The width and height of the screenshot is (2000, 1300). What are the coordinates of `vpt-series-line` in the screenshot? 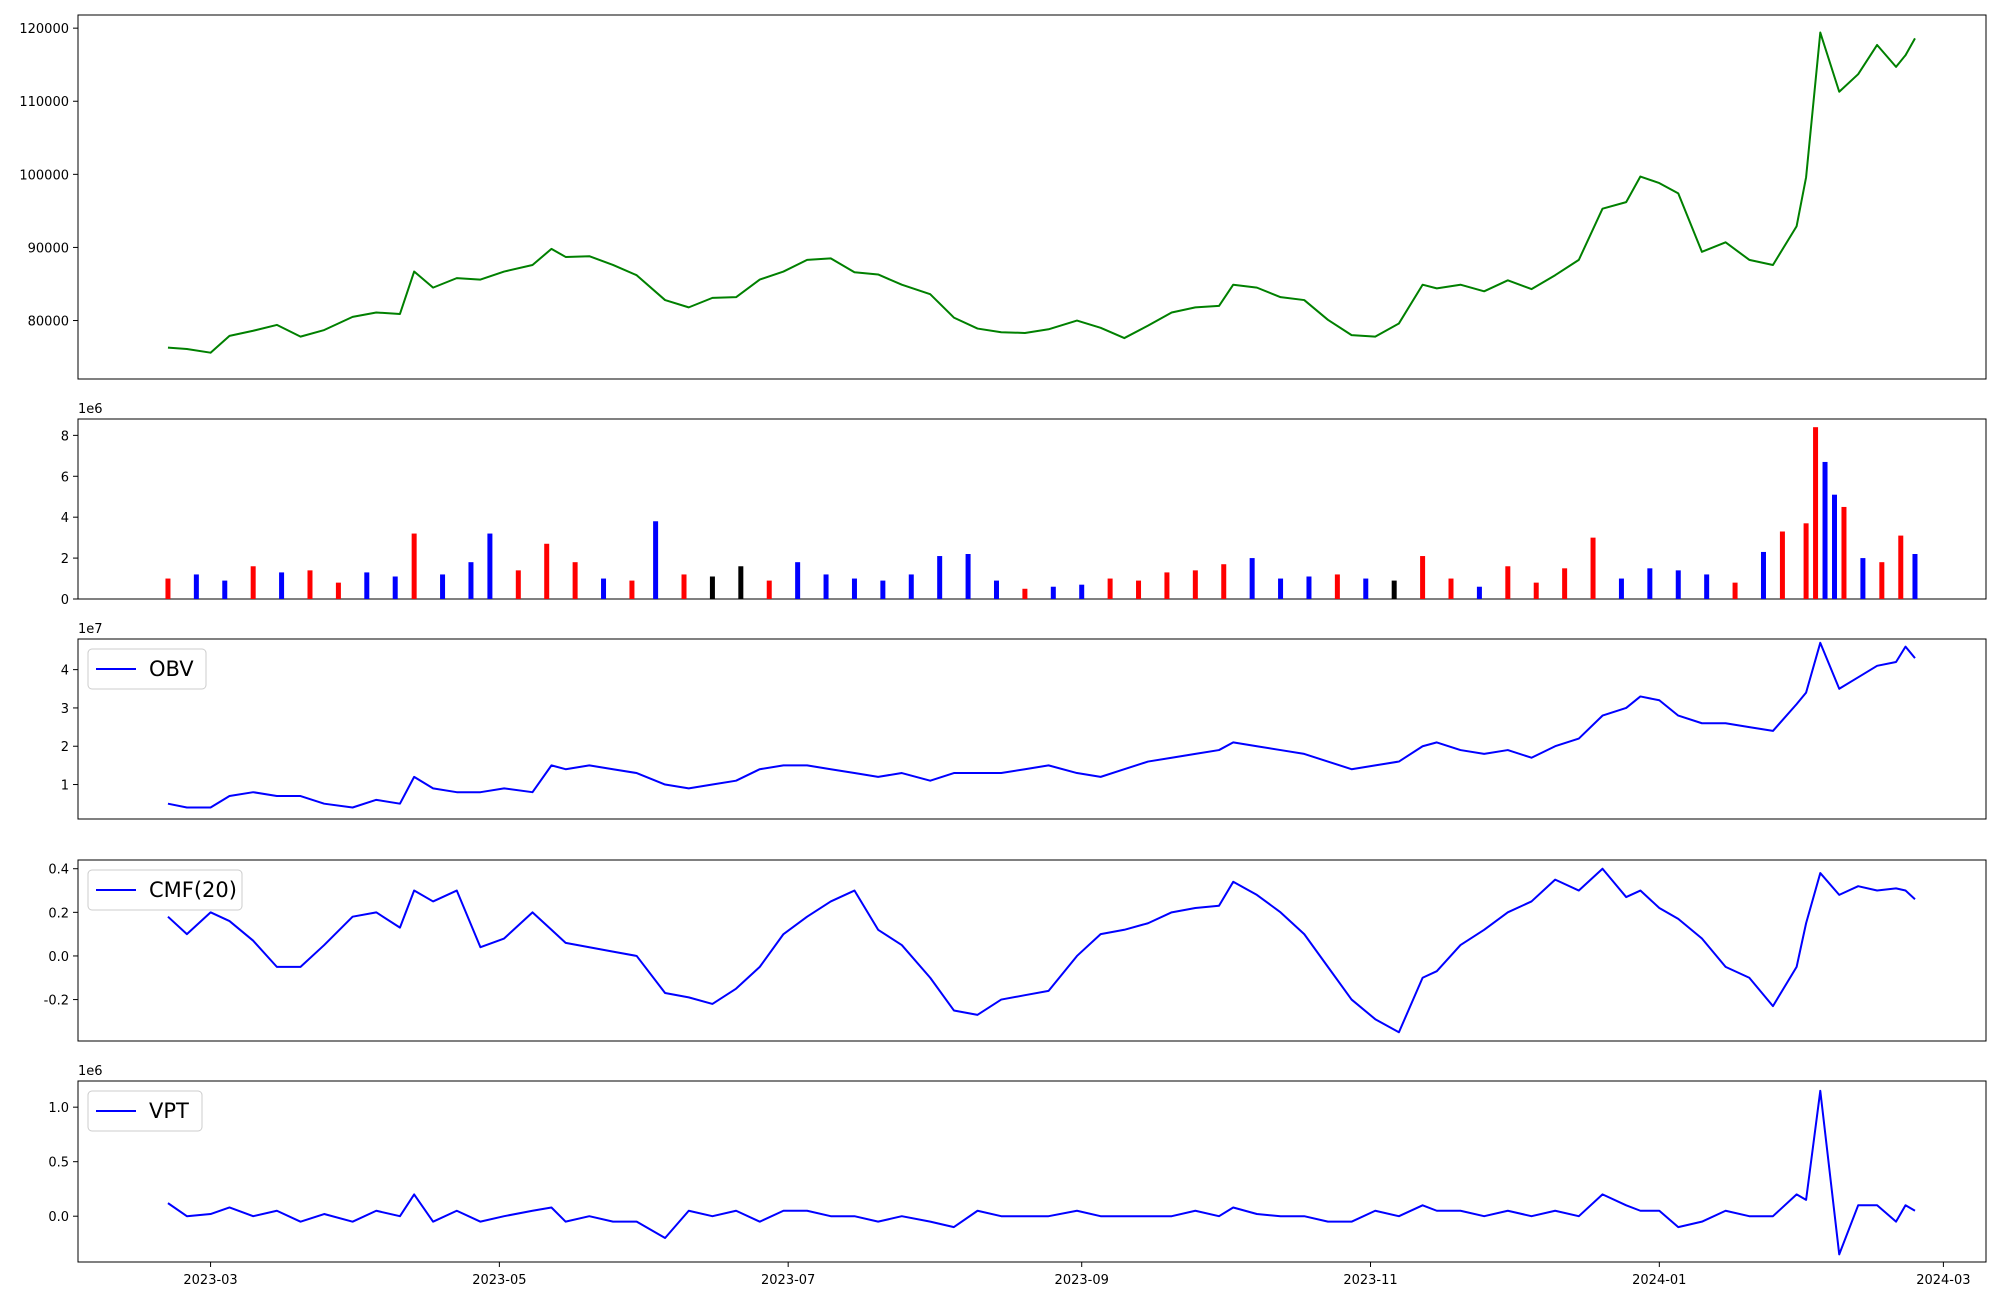 It's located at (1041, 1172).